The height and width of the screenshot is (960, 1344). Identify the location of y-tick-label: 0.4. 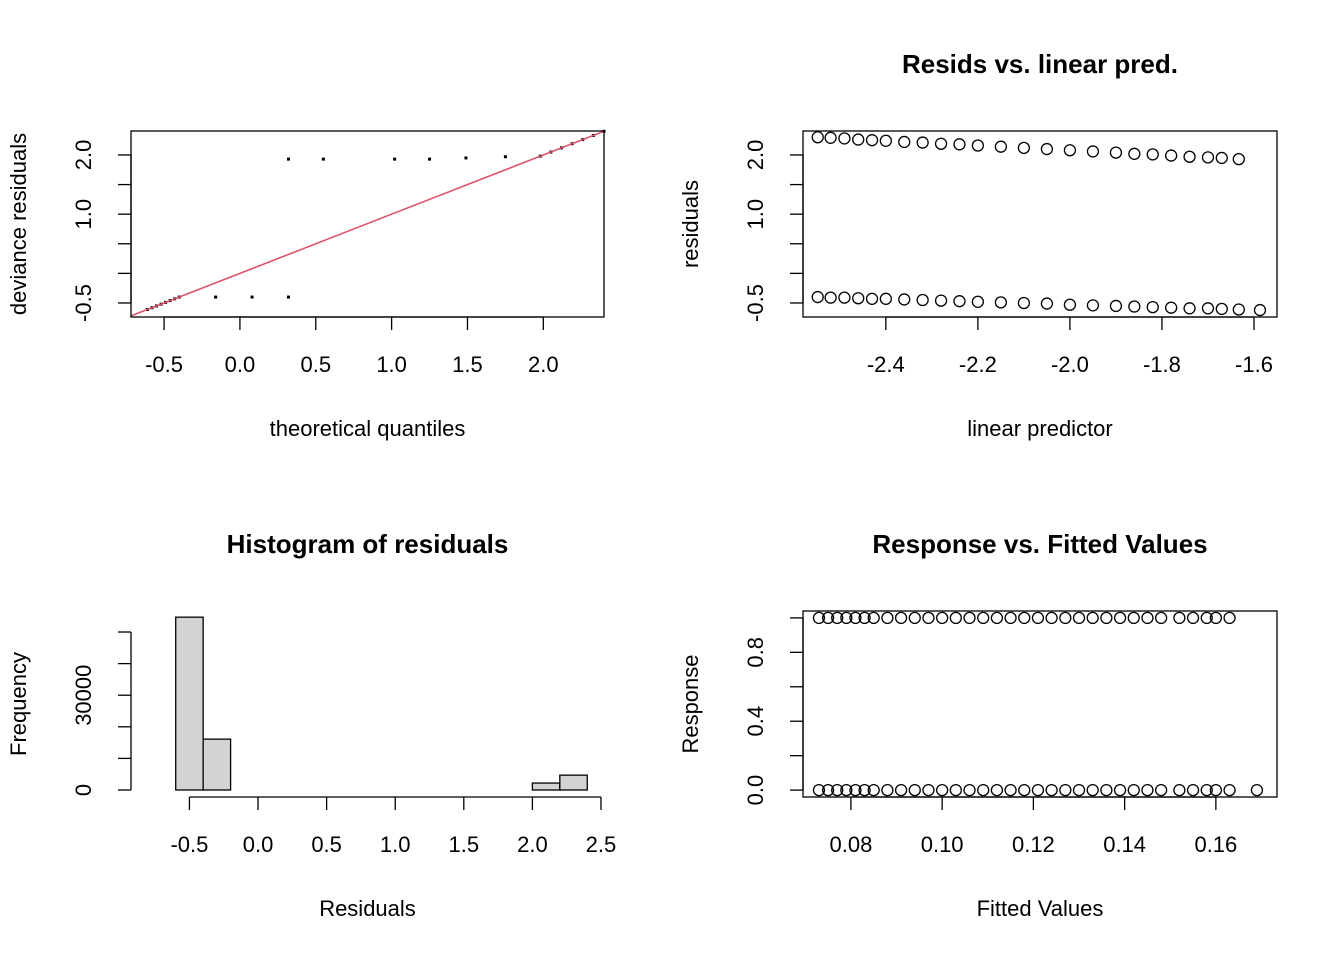
(755, 721).